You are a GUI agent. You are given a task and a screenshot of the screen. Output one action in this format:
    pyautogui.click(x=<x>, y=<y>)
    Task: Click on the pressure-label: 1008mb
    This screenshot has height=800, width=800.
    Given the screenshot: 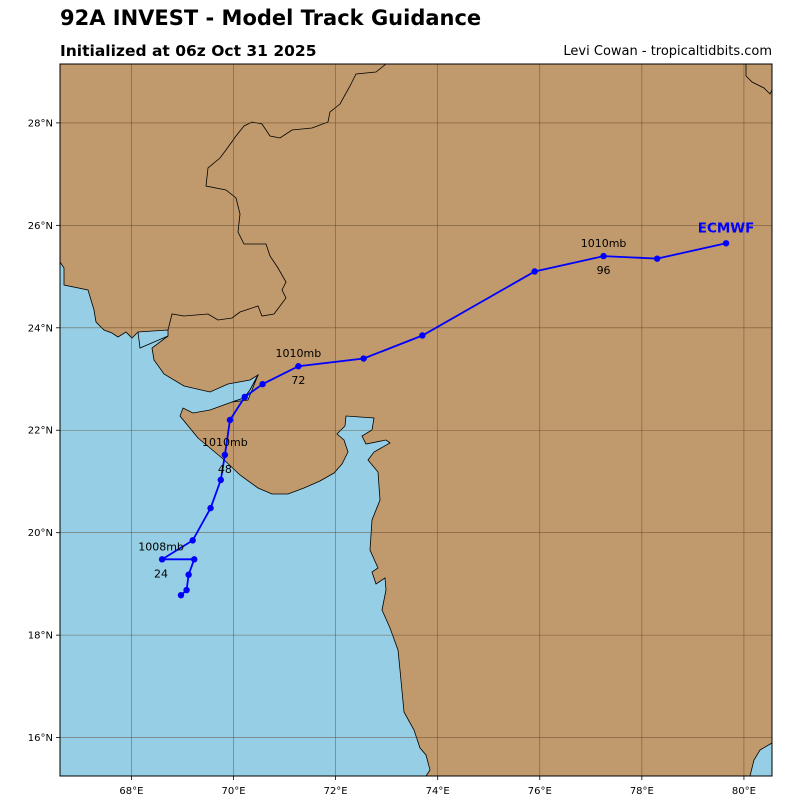 What is the action you would take?
    pyautogui.click(x=161, y=546)
    